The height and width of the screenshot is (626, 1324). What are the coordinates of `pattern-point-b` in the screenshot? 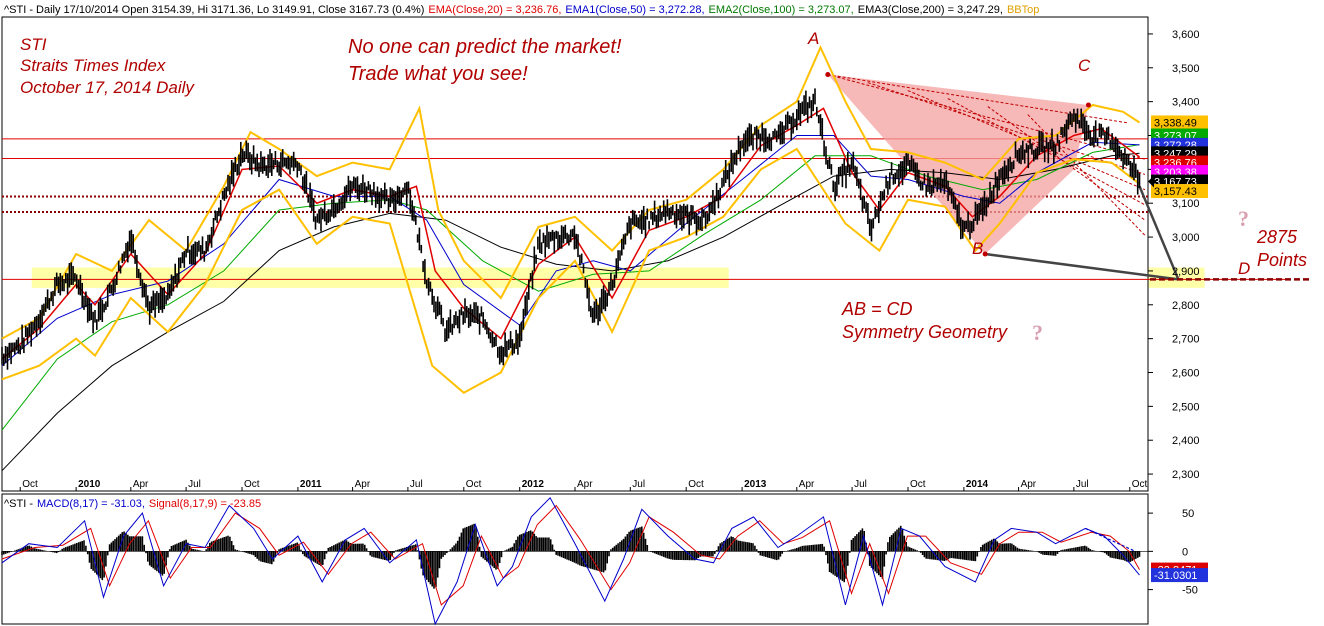 It's located at (985, 254).